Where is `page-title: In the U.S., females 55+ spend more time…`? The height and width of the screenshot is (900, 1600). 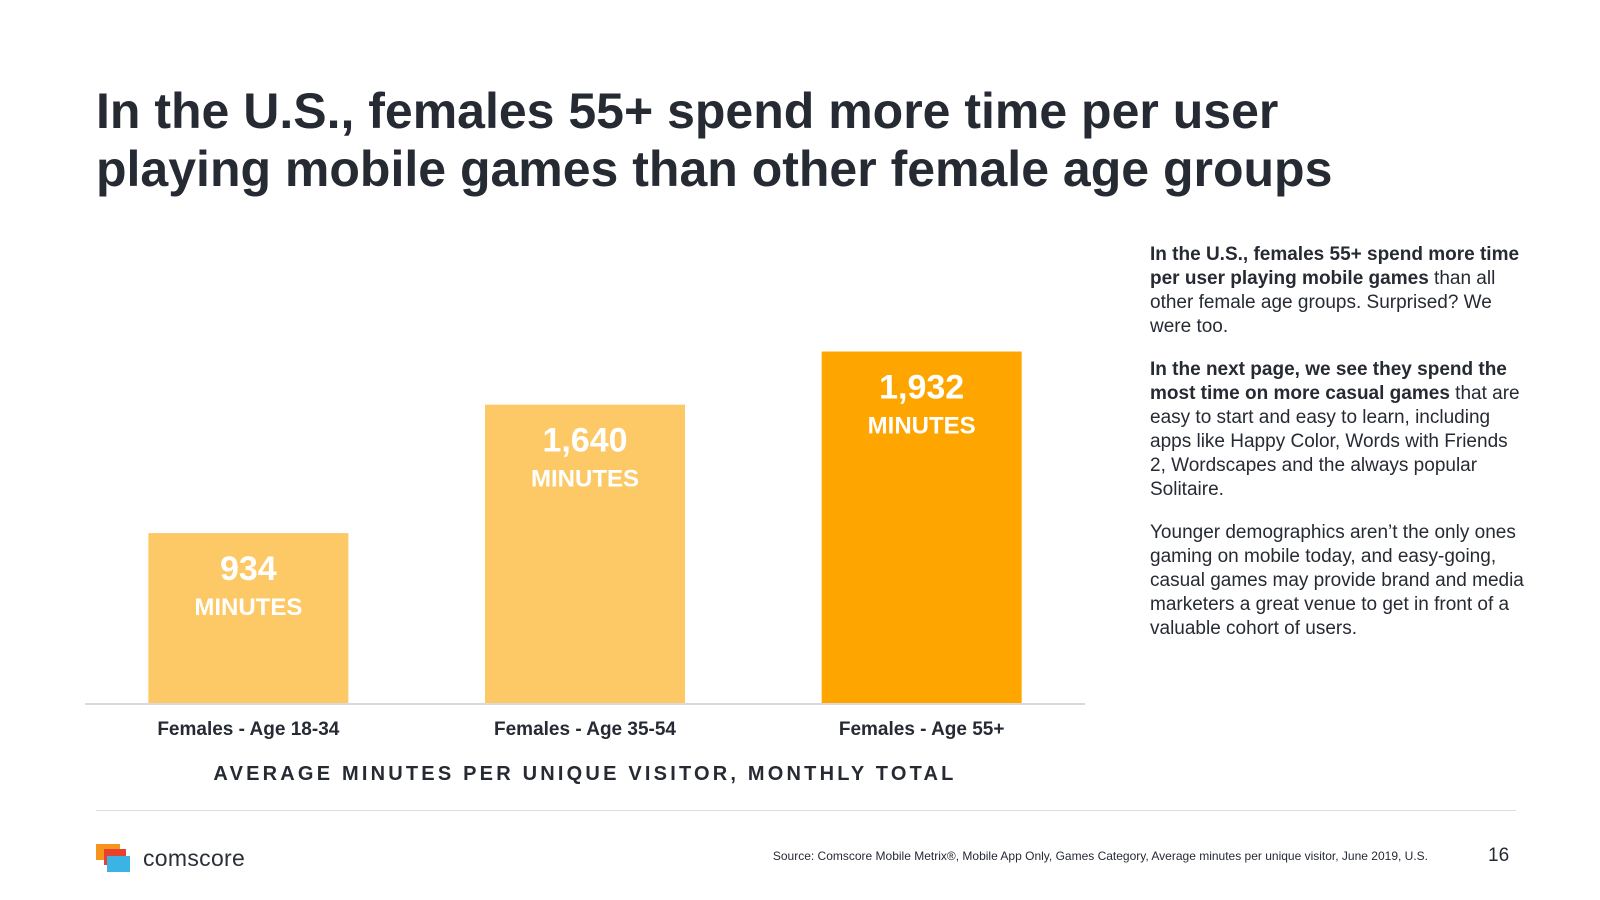
page-title: In the U.S., females 55+ spend more time… is located at coordinates (786, 140).